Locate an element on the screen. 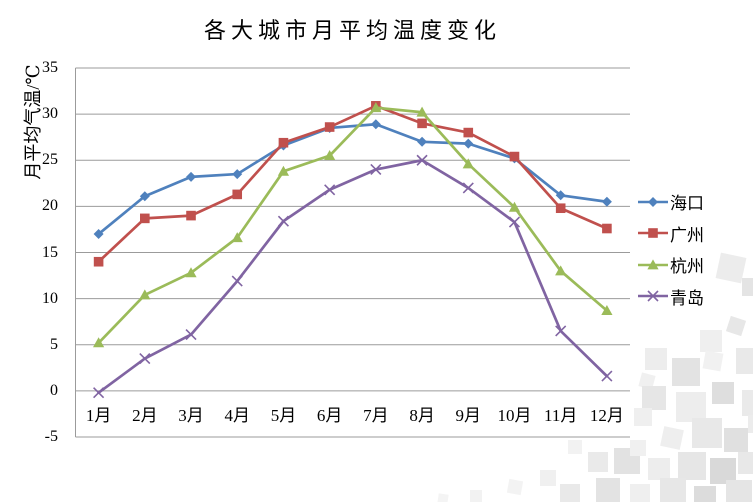 This screenshot has width=753, height=502. x-tick-label: 8月 is located at coordinates (422, 415).